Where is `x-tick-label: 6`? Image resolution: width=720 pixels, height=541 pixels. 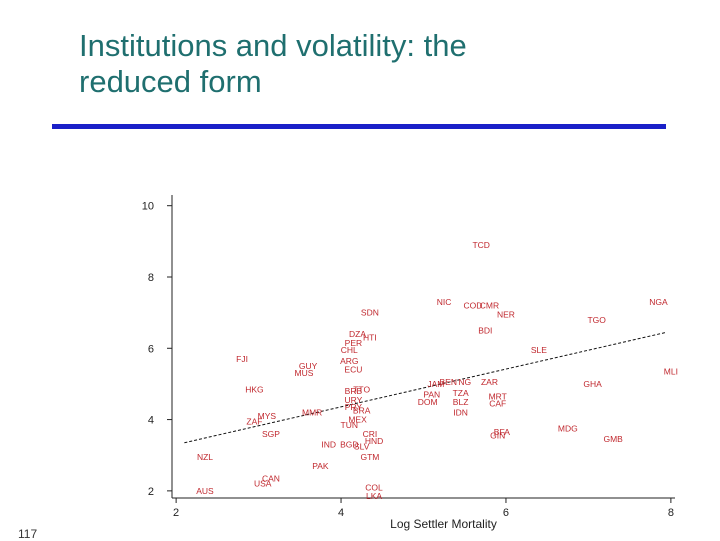
x-tick-label: 6 is located at coordinates (506, 513).